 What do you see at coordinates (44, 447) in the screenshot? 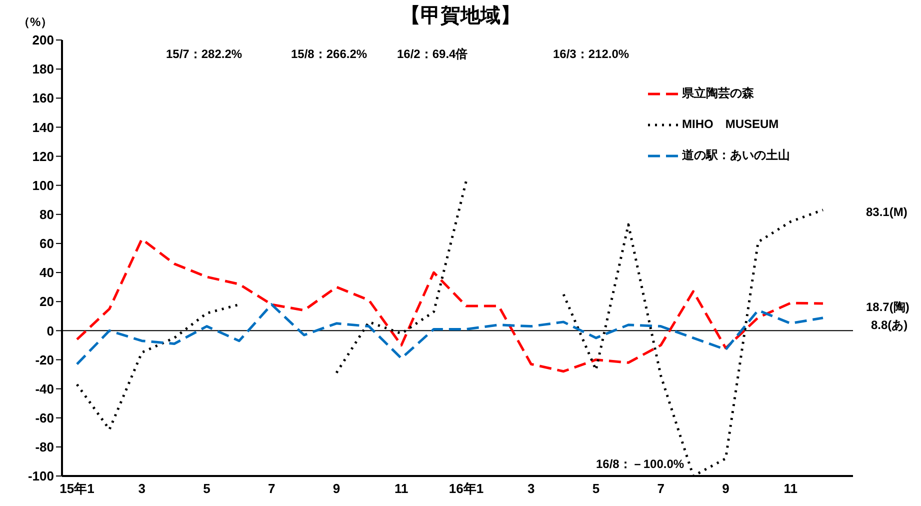
I see `y-tick-label: -80` at bounding box center [44, 447].